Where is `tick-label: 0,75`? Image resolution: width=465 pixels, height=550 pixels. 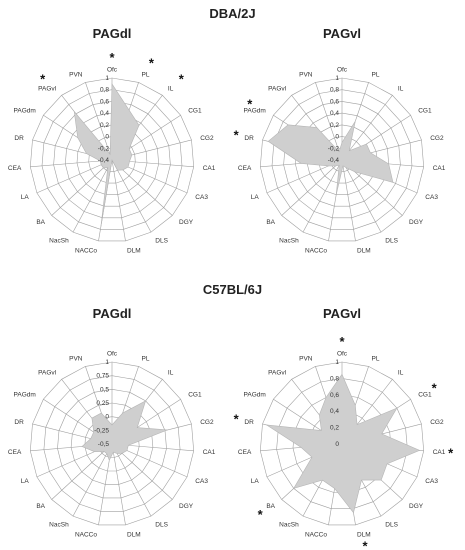
tick-label: 0,75 is located at coordinates (102, 376).